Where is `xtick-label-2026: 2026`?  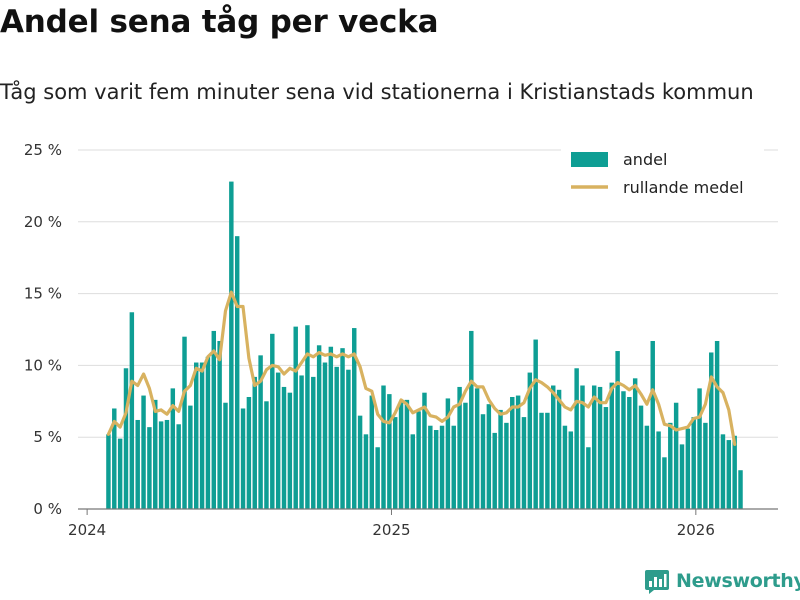 xtick-label-2026: 2026 is located at coordinates (696, 530).